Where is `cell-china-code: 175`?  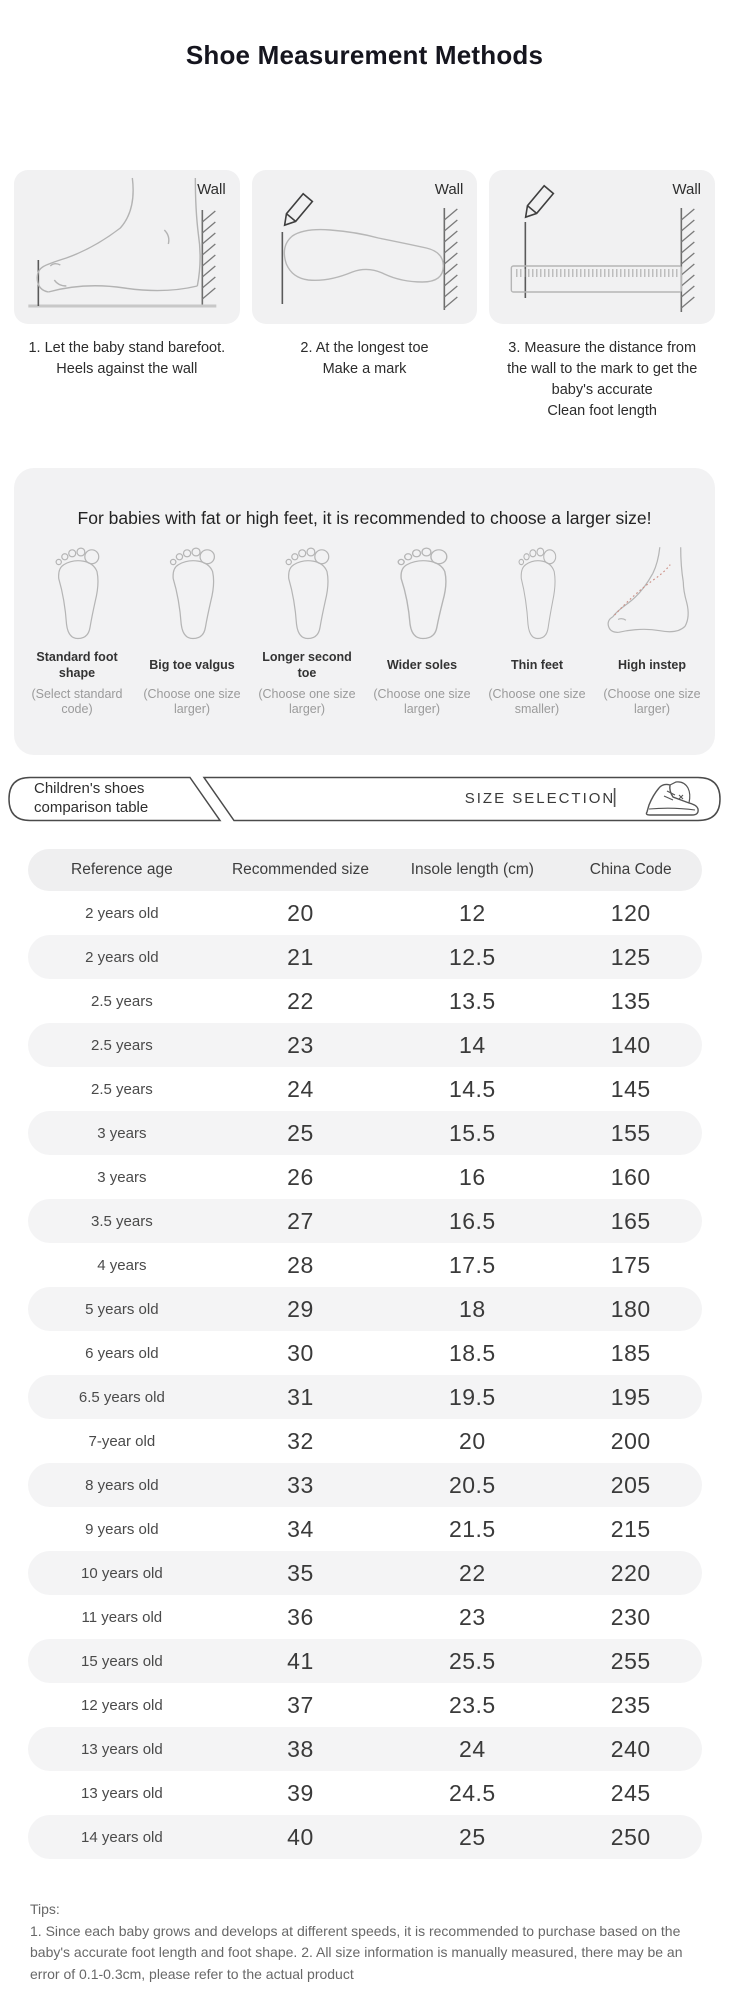
cell-china-code: 175 is located at coordinates (630, 1264).